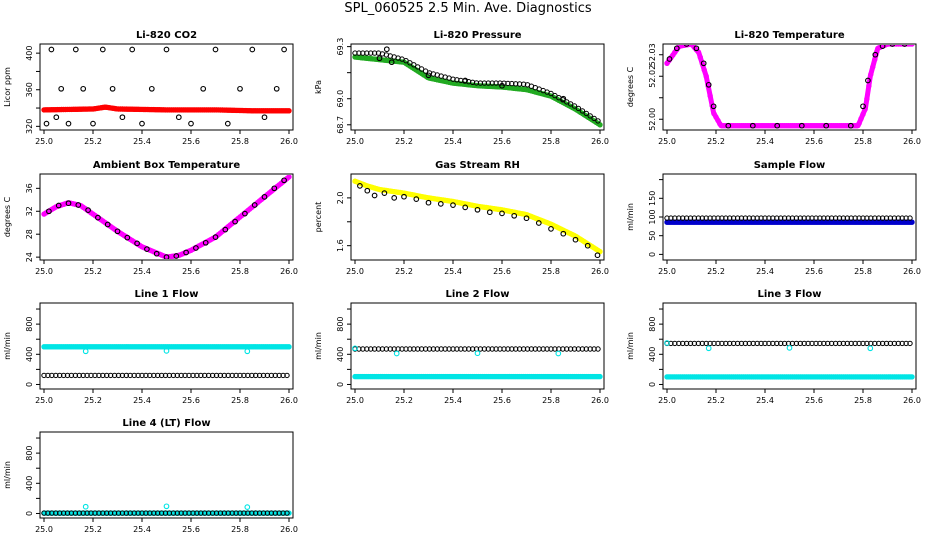 Image resolution: width=936 pixels, height=540 pixels. Describe the element at coordinates (340, 99) in the screenshot. I see `y-tick-label: 69.0` at that location.